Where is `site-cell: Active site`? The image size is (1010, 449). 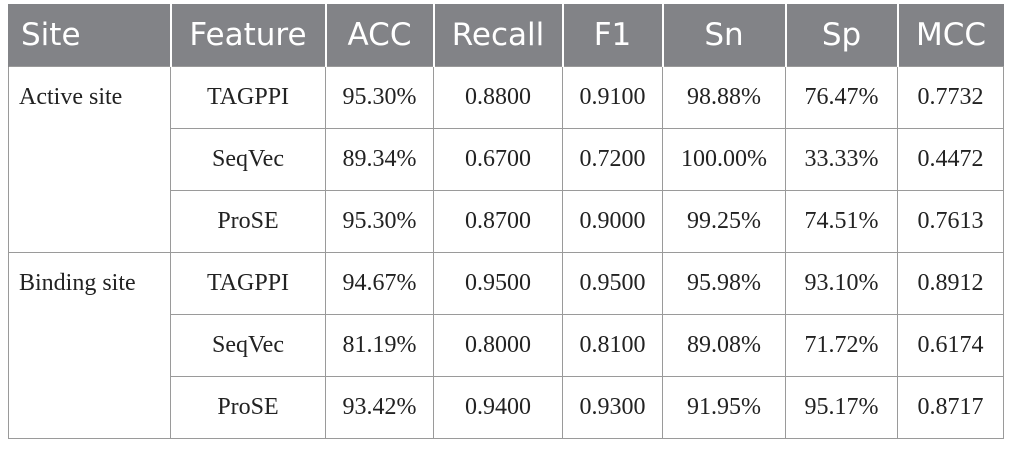
site-cell: Active site is located at coordinates (89, 97).